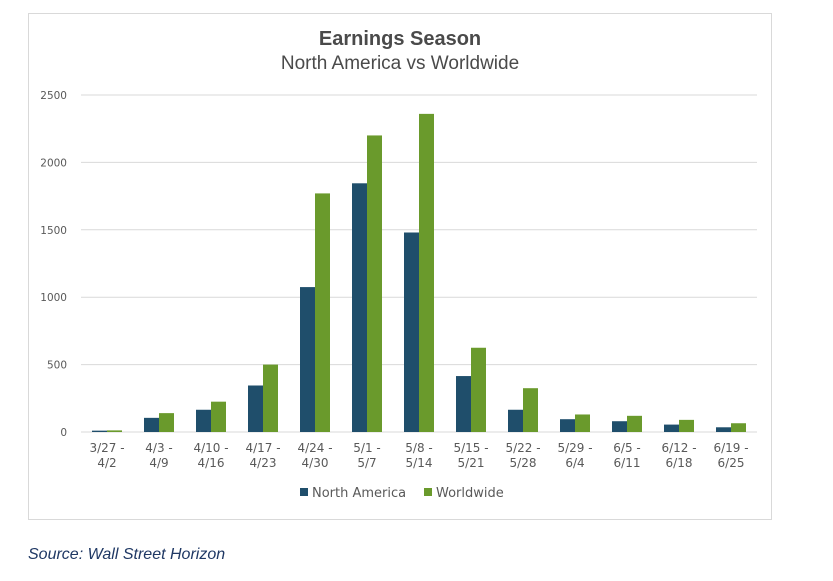 The image size is (833, 581). Describe the element at coordinates (400, 63) in the screenshot. I see `chart-subtitle: North America vs Worldwide` at that location.